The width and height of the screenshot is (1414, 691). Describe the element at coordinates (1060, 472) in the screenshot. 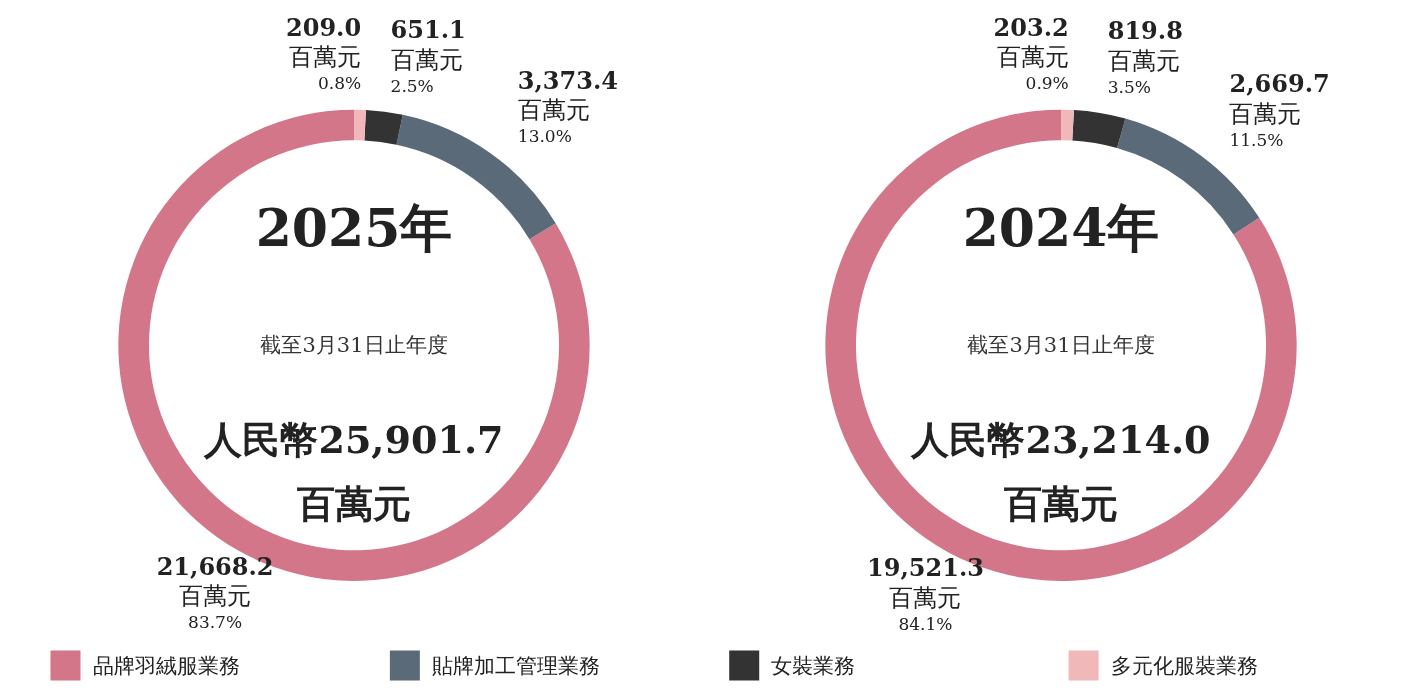

I see `text: 人民幣23,214.0 百萬元` at that location.